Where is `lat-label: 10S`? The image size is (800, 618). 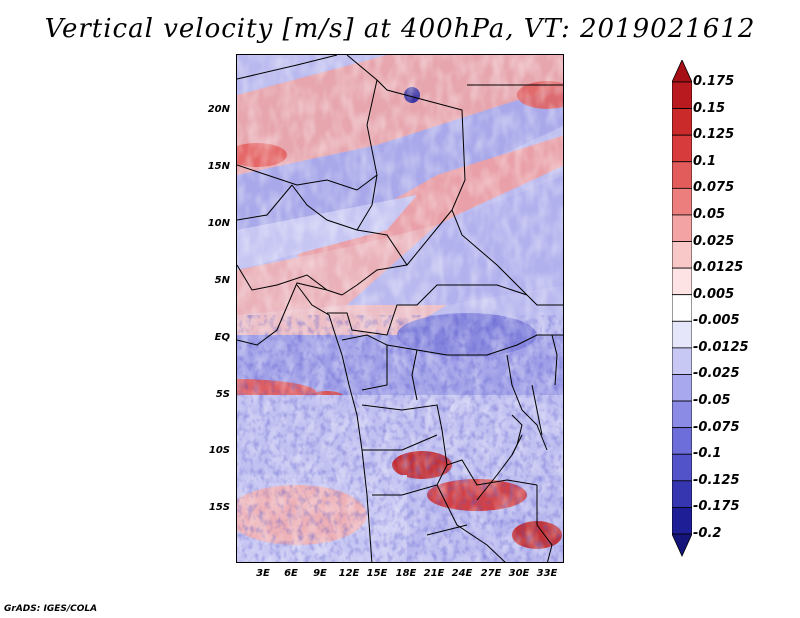
lat-label: 10S is located at coordinates (219, 450).